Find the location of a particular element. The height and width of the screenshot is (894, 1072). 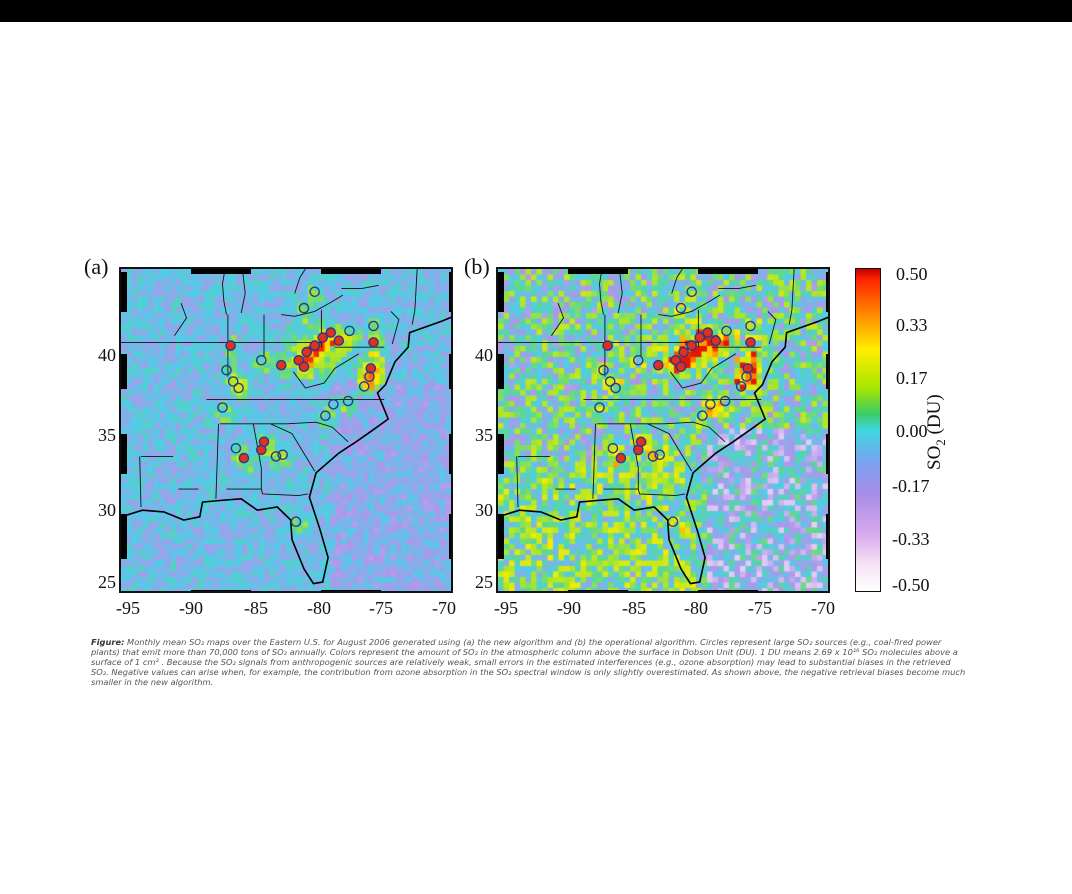

y-tick-a: 30 is located at coordinates (107, 510).